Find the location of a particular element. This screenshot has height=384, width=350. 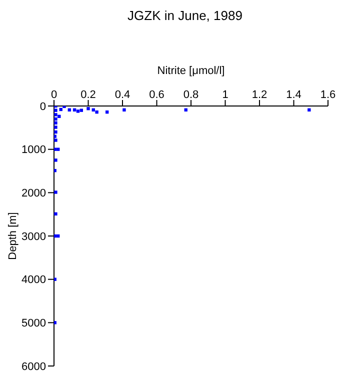

y-tick-label: 0 is located at coordinates (43, 106).